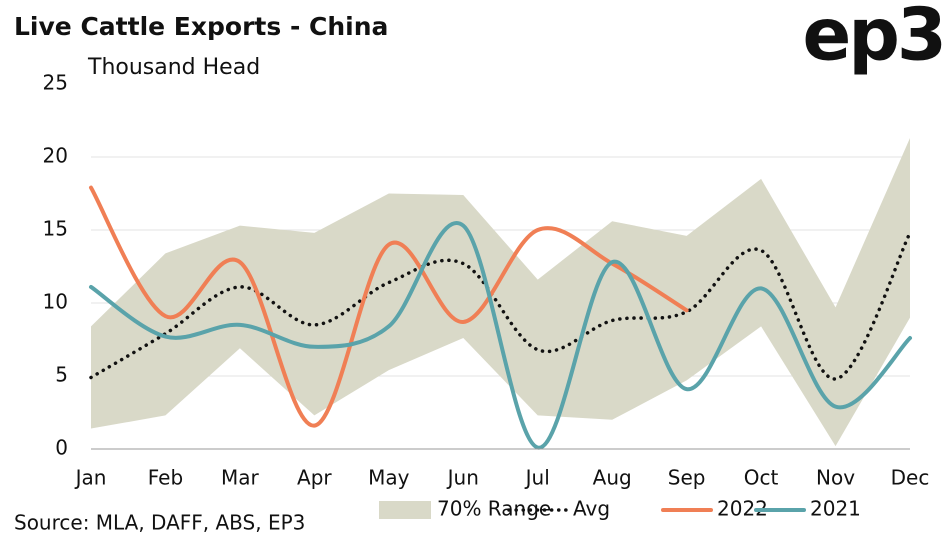 Image resolution: width=947 pixels, height=543 pixels. I want to click on x-tick-label: May, so click(389, 478).